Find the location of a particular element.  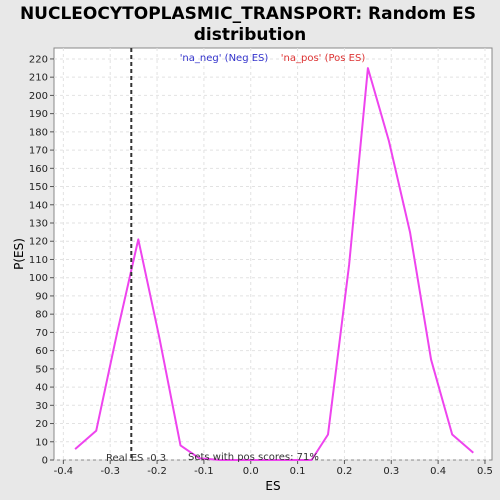

y-tick-label: 90 is located at coordinates (41, 296).